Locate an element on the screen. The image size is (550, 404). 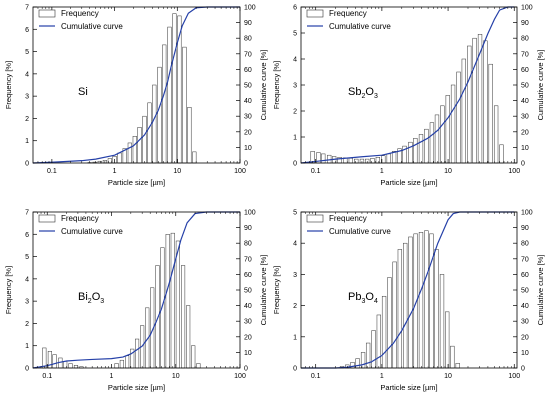
y-left-tick-label: 2 is located at coordinates (295, 112).